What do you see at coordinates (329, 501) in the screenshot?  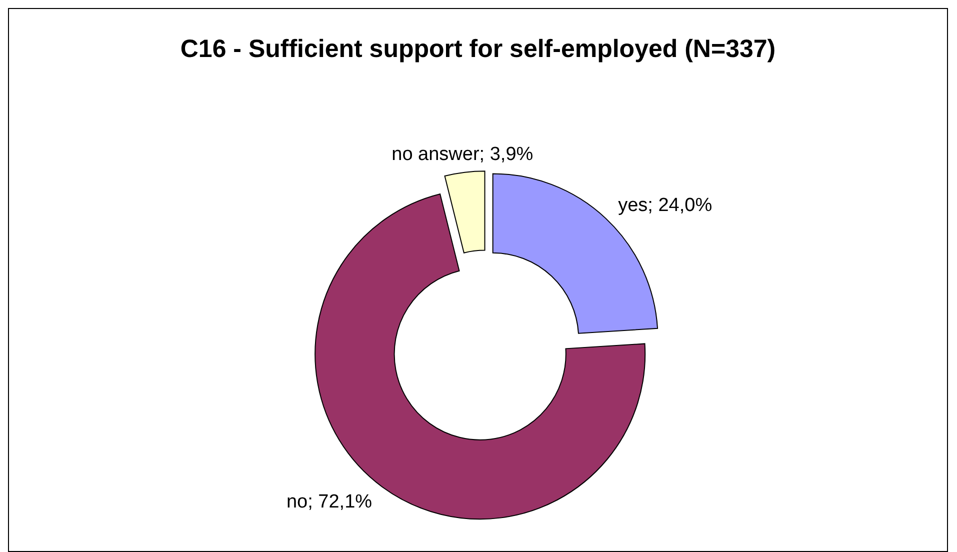 I see `slice-label: no; 72,1%` at bounding box center [329, 501].